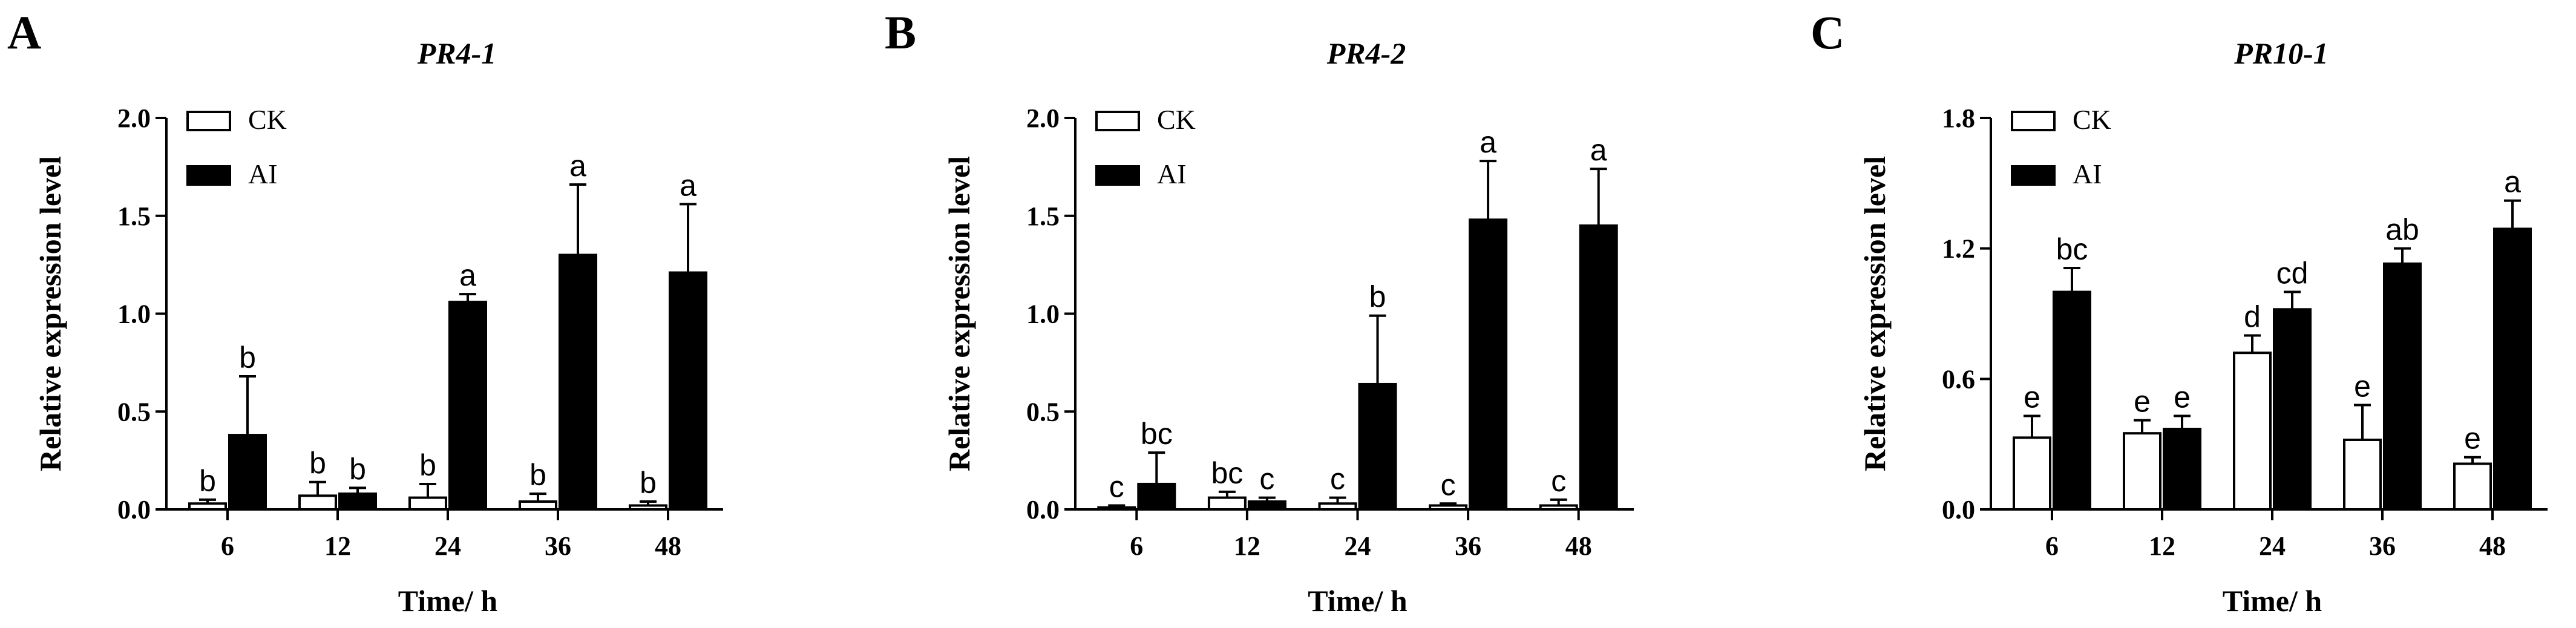  What do you see at coordinates (2402, 230) in the screenshot?
I see `significance-label: ab` at bounding box center [2402, 230].